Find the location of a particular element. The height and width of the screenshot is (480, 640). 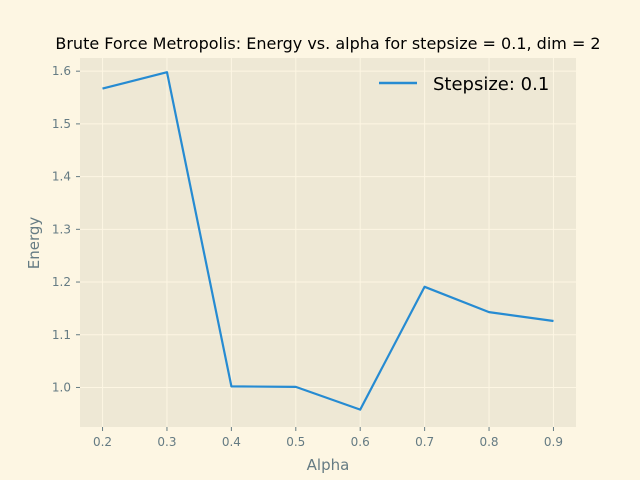

x-axis-label: Alpha is located at coordinates (328, 465).